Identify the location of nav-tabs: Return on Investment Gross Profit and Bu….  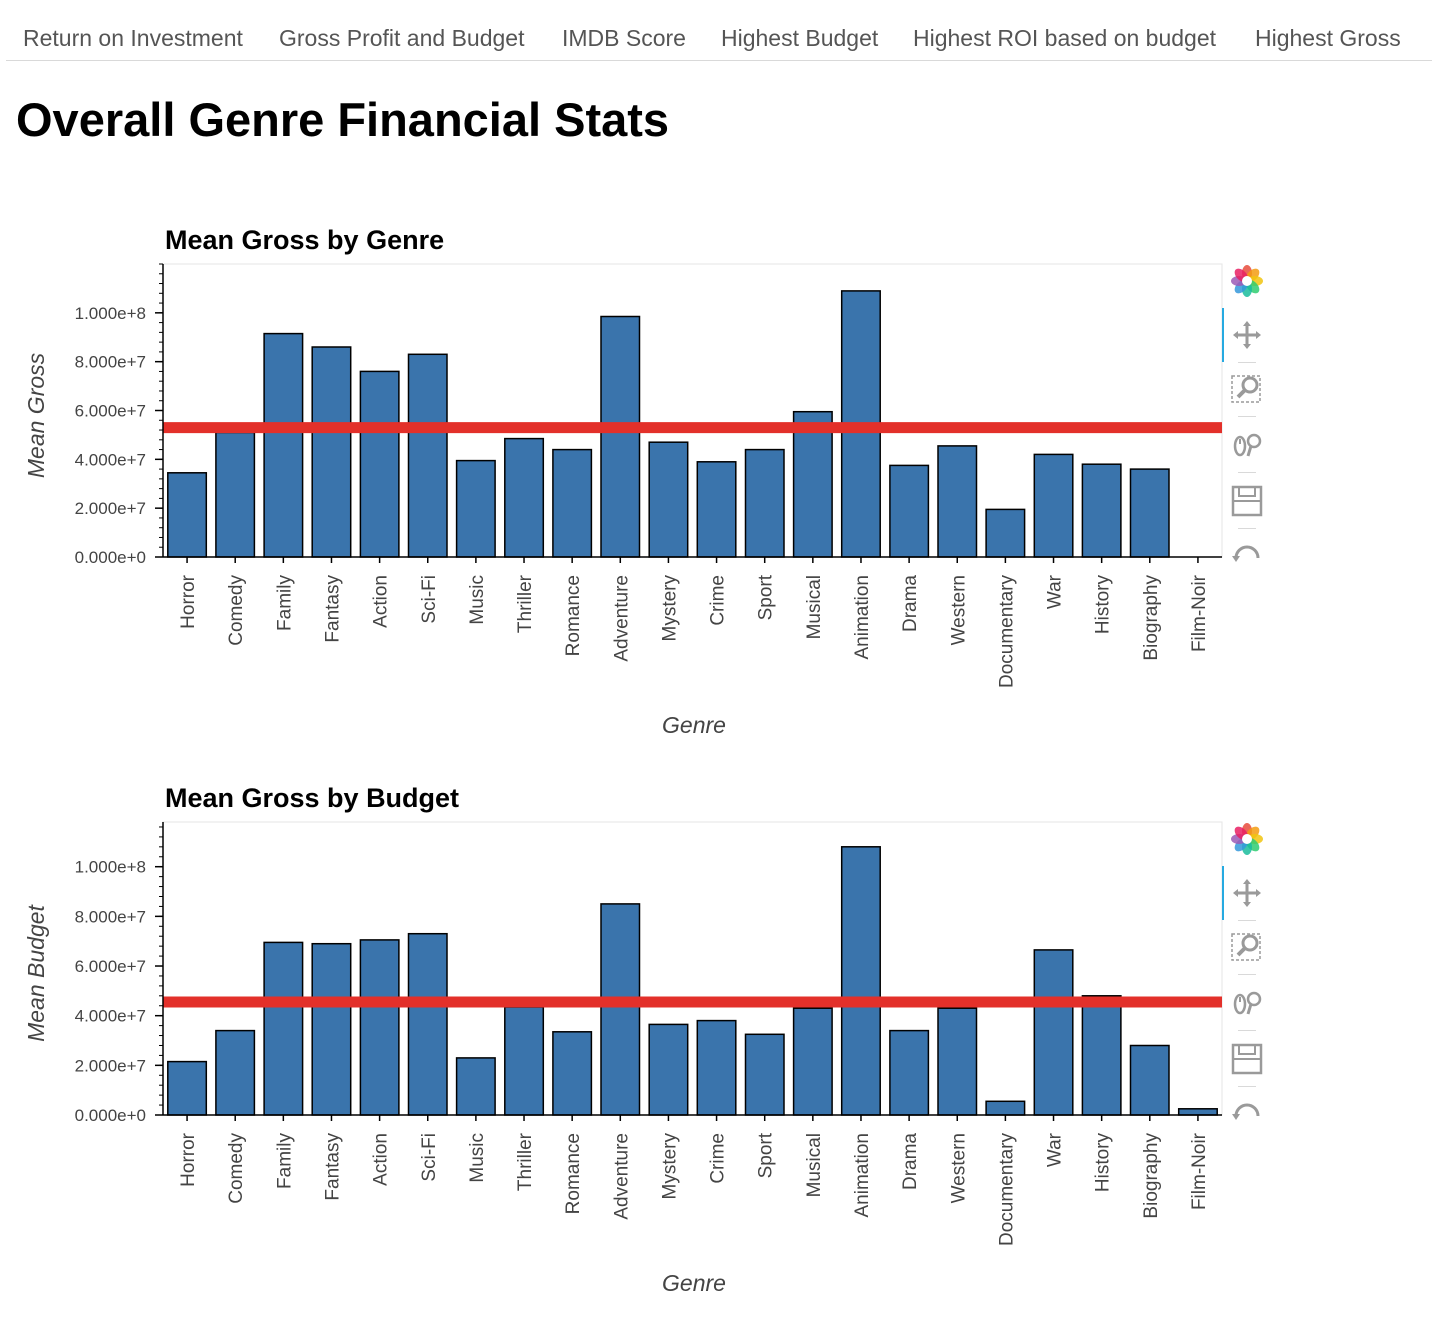
(719, 30).